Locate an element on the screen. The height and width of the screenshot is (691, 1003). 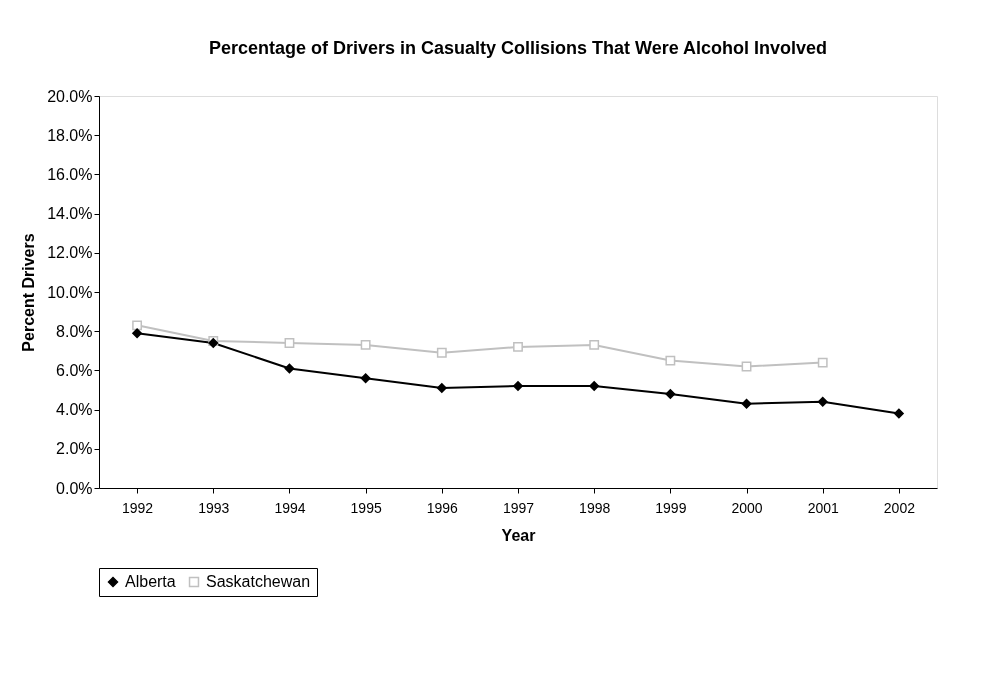
y-tick-label: 18.0% is located at coordinates (70, 135).